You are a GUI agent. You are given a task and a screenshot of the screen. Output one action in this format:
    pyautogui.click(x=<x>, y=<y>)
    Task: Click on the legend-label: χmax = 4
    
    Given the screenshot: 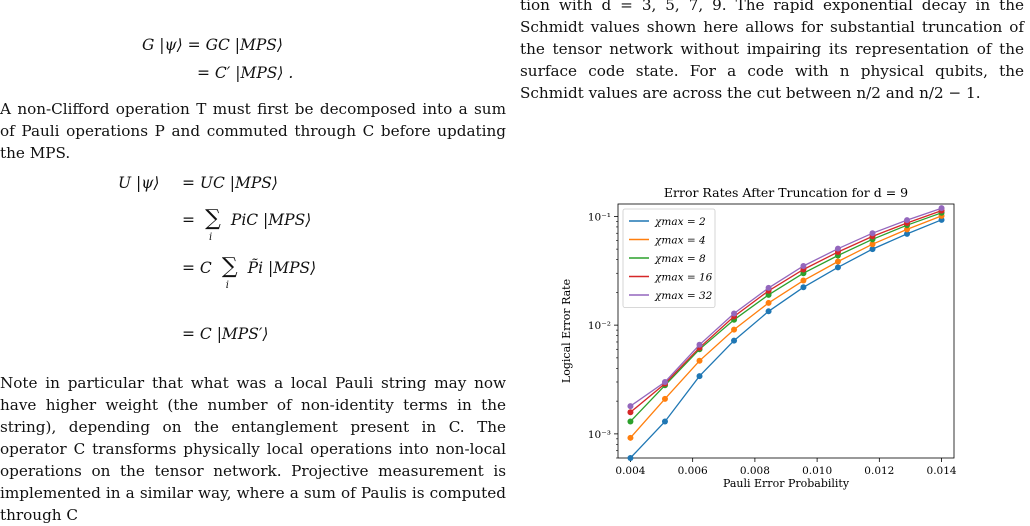 What is the action you would take?
    pyautogui.click(x=680, y=241)
    